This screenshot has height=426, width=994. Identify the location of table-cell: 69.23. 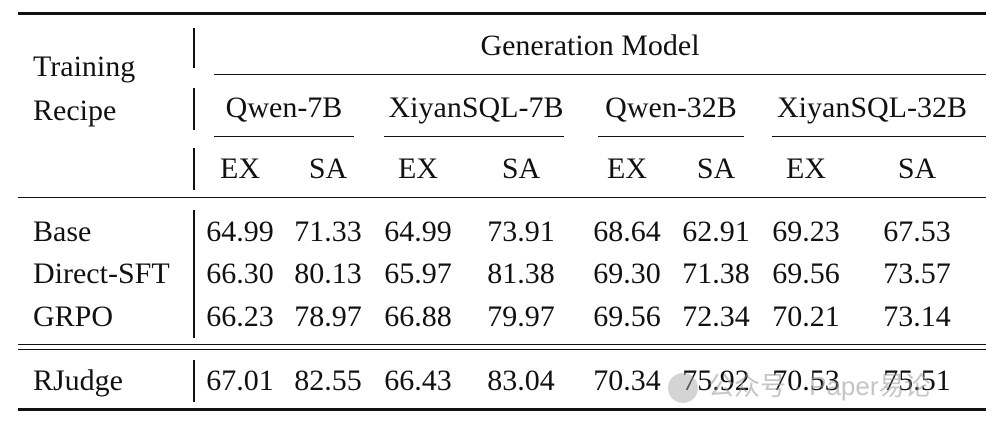
(806, 231).